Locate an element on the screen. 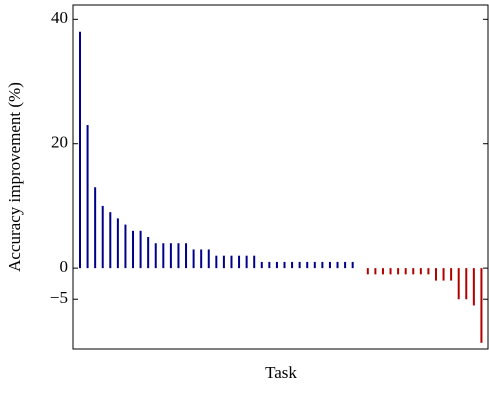 This screenshot has width=489, height=393. x-axis-label: Task is located at coordinates (281, 372).